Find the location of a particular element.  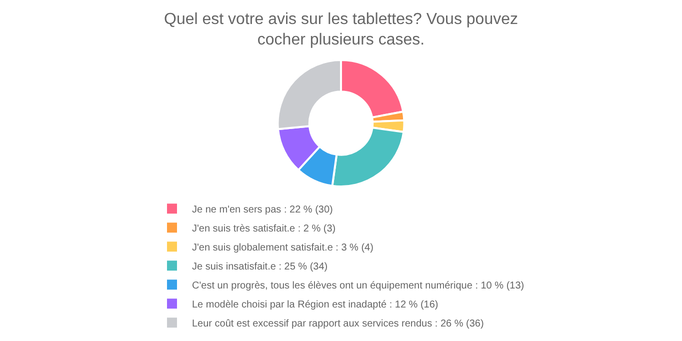

legend-label: Je suis insatisfait.e : 25 % (34) is located at coordinates (260, 266).